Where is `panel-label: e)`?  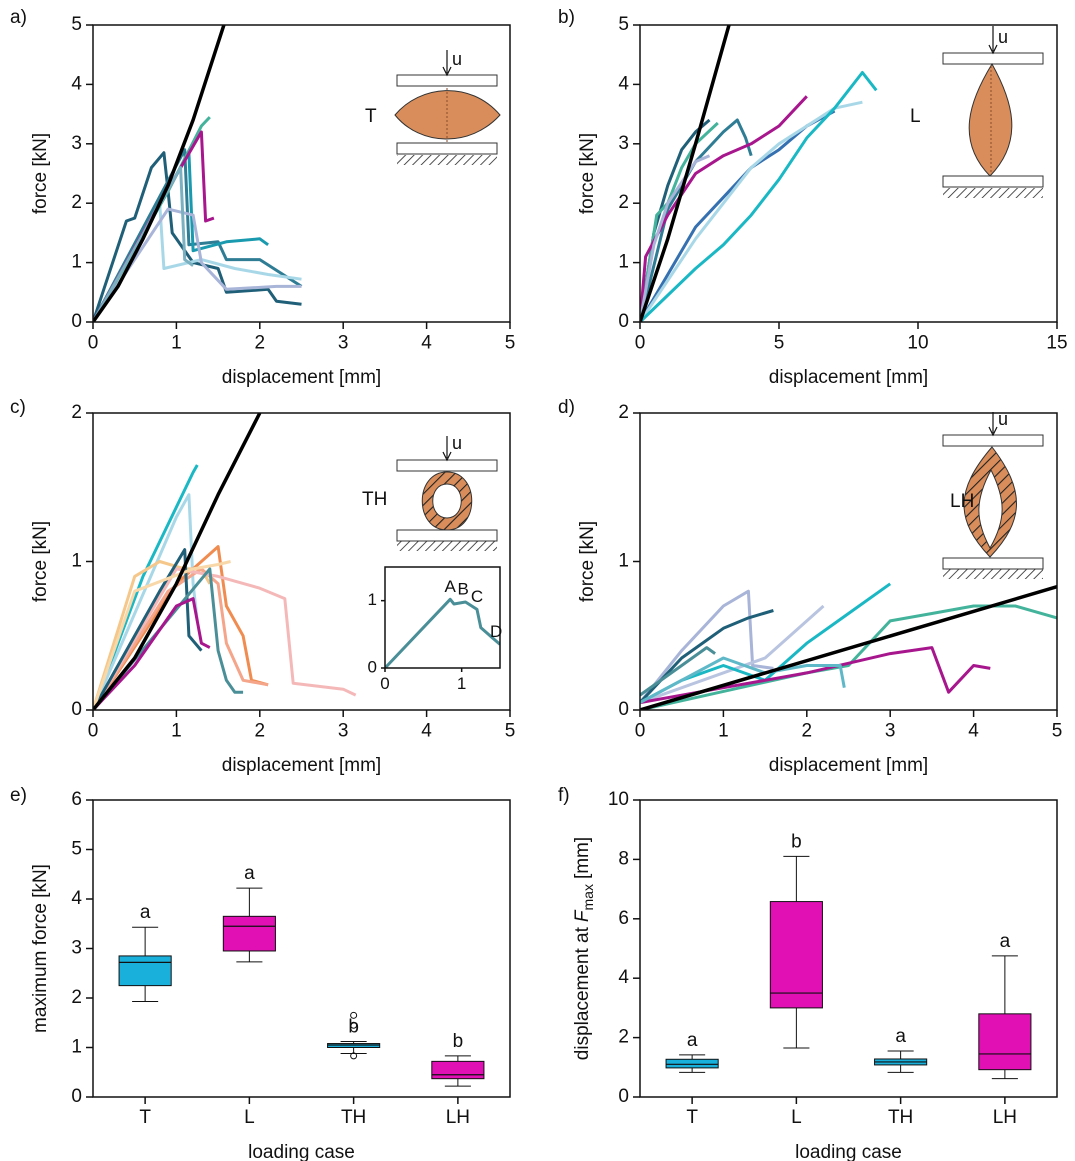 panel-label: e) is located at coordinates (18, 795).